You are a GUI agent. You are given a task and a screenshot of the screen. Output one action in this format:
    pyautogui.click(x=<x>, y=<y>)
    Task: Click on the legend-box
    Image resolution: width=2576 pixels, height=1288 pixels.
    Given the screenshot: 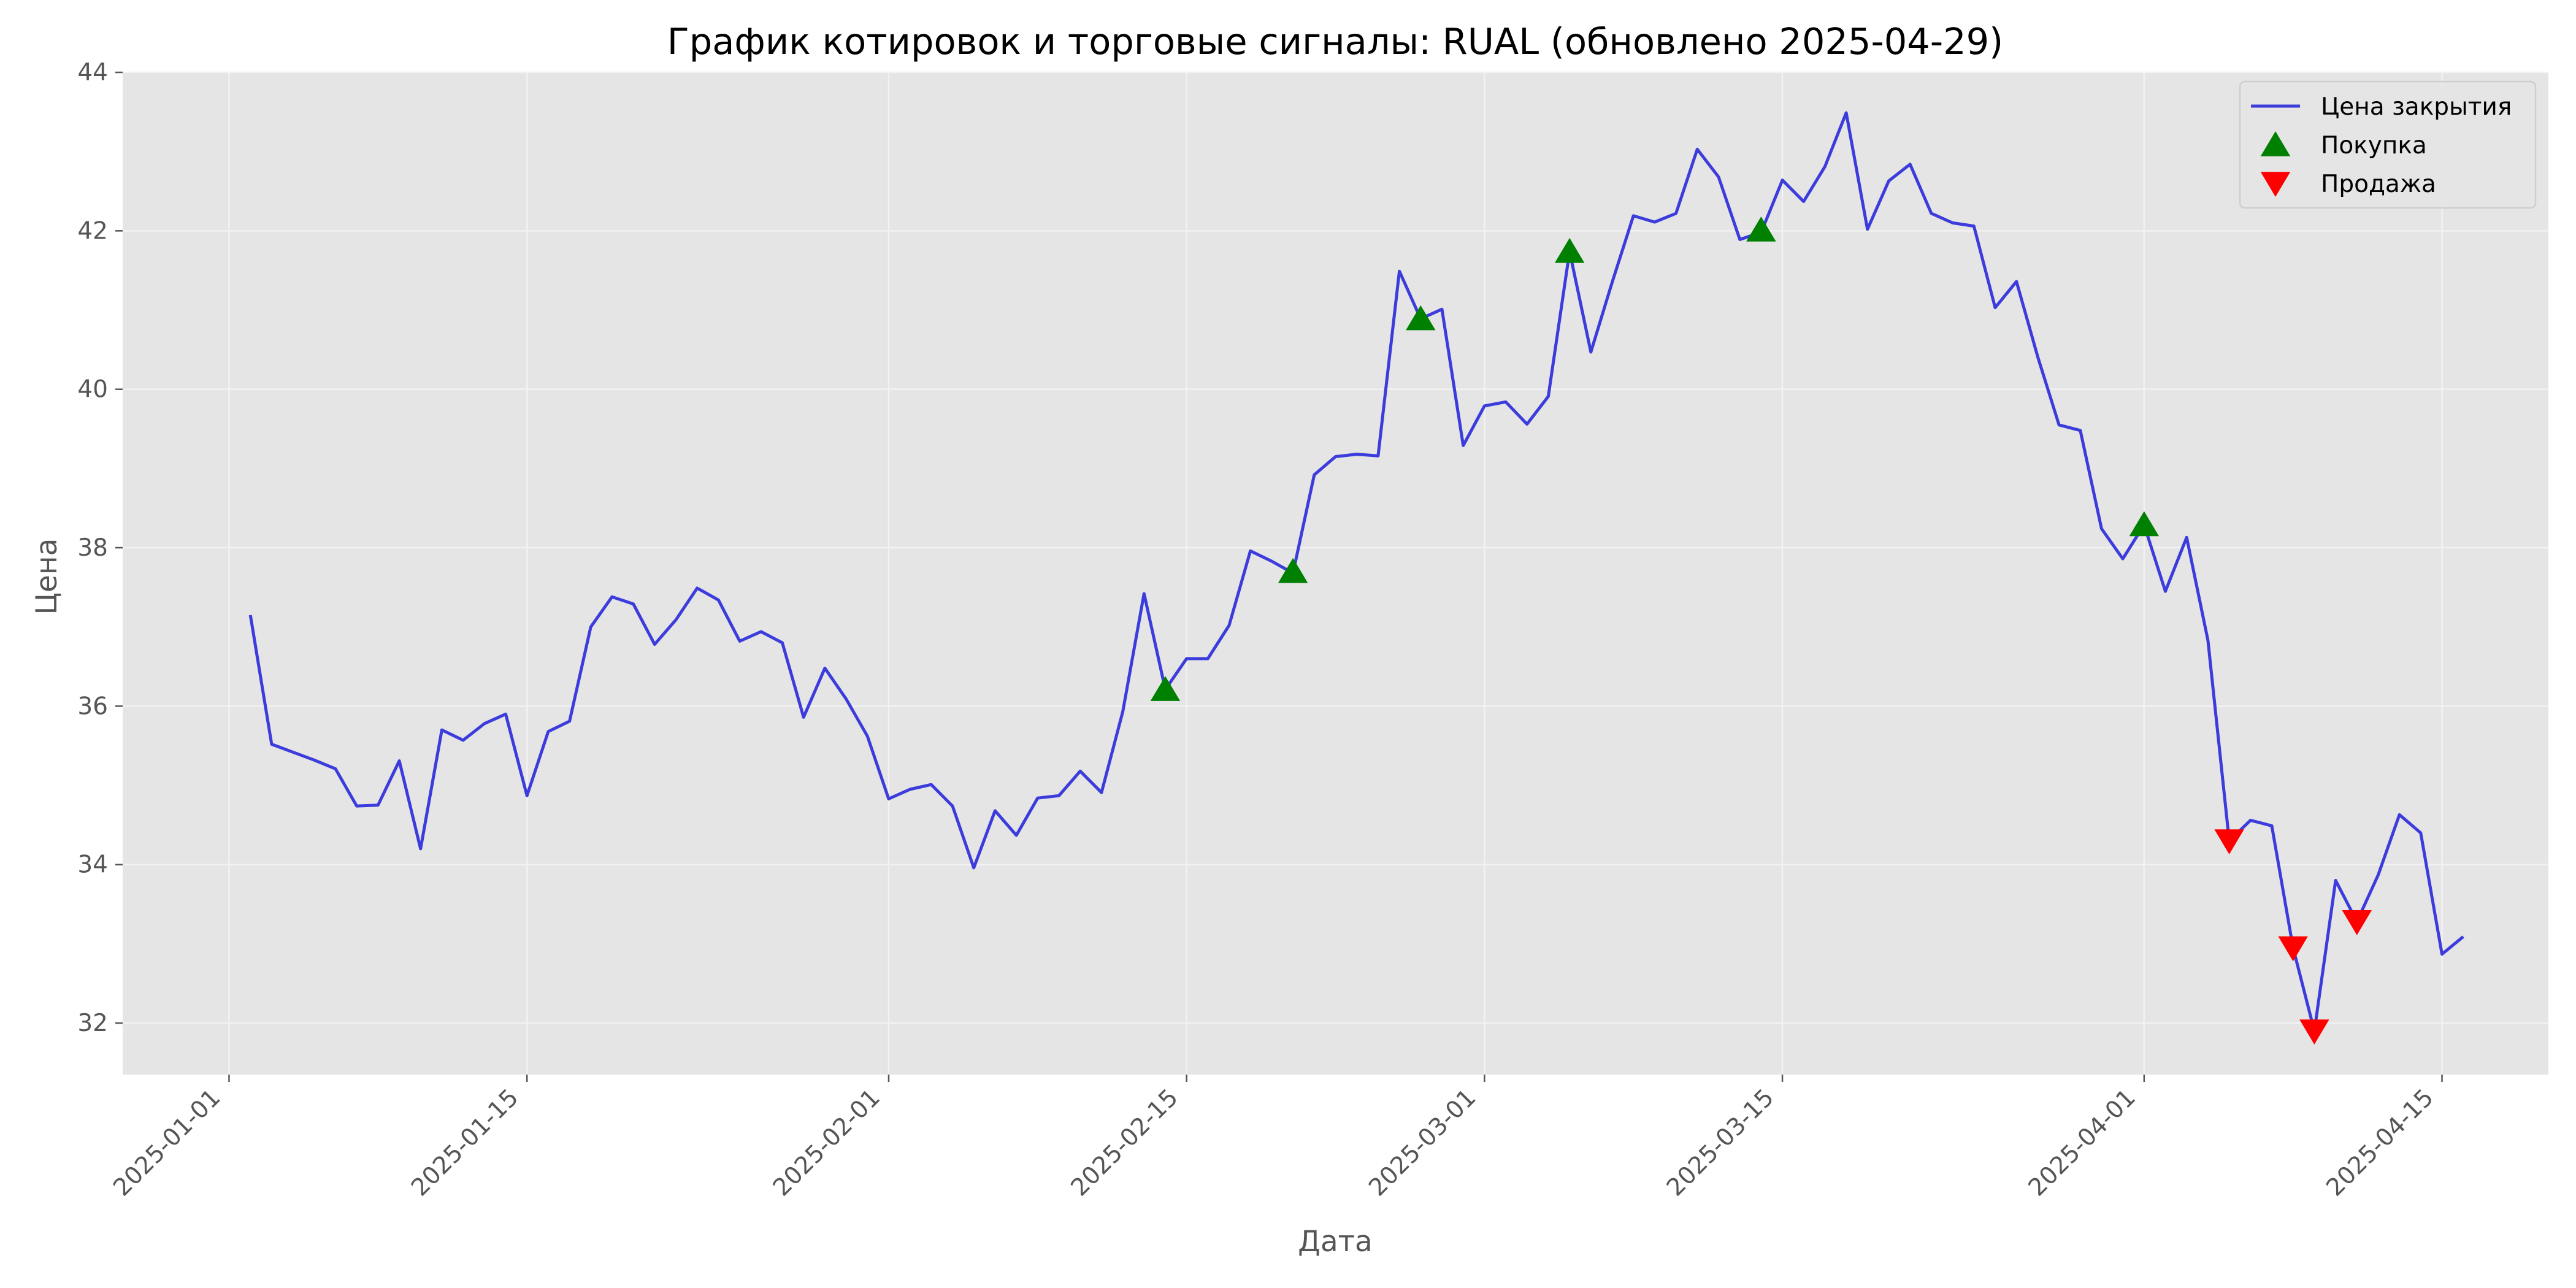 What is the action you would take?
    pyautogui.click(x=2388, y=144)
    